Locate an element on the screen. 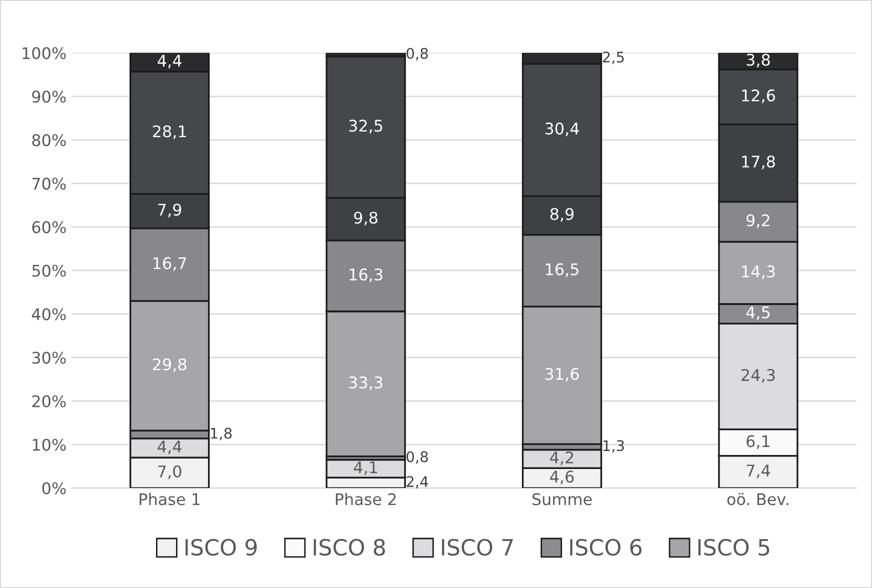 The width and height of the screenshot is (872, 588). legend-label: ISCO 9 is located at coordinates (221, 547).